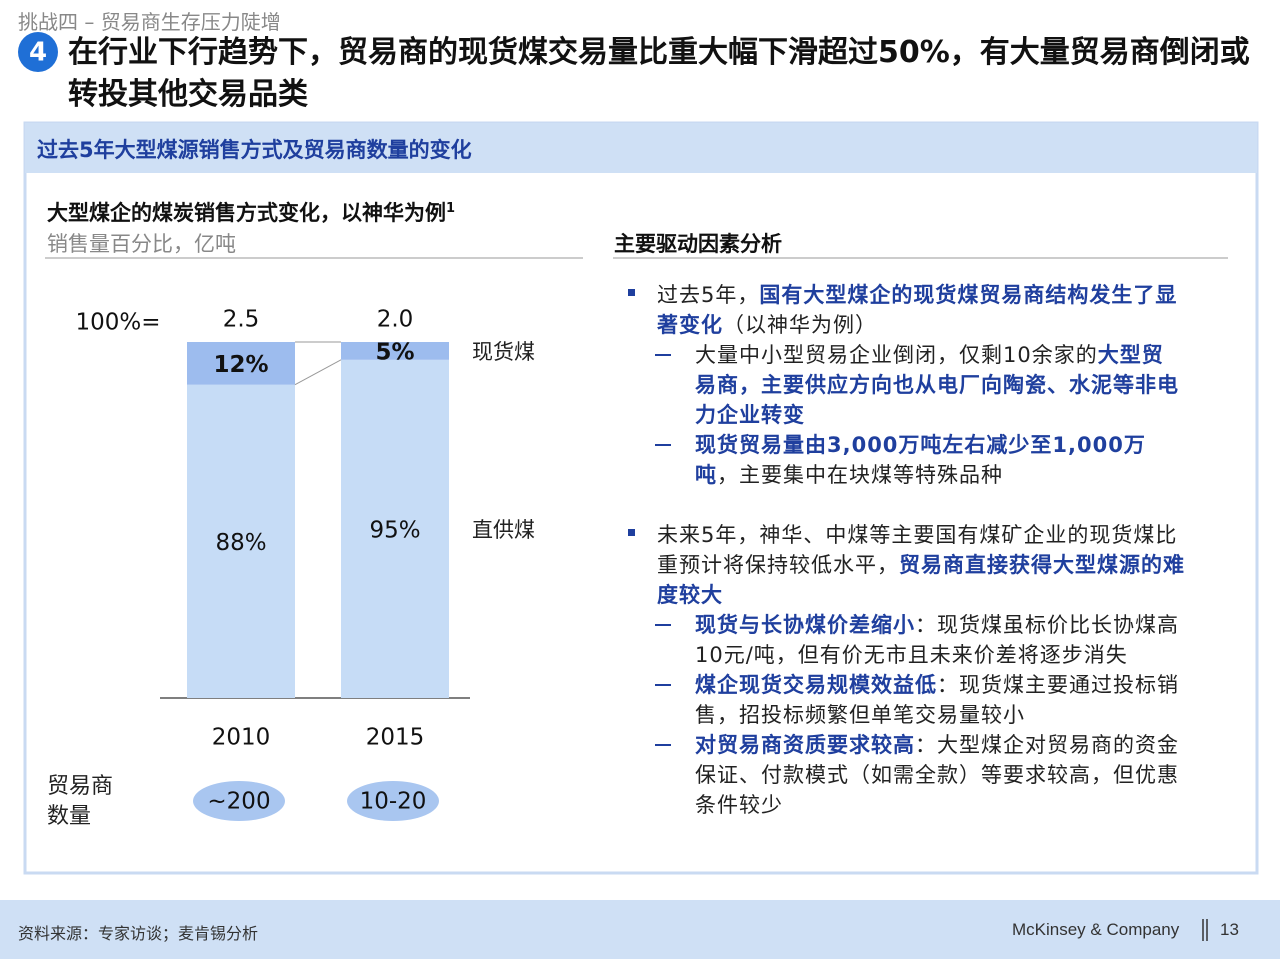 The image size is (1280, 959). What do you see at coordinates (805, 625) in the screenshot?
I see `emphasis: 现货与长协煤价差缩小` at bounding box center [805, 625].